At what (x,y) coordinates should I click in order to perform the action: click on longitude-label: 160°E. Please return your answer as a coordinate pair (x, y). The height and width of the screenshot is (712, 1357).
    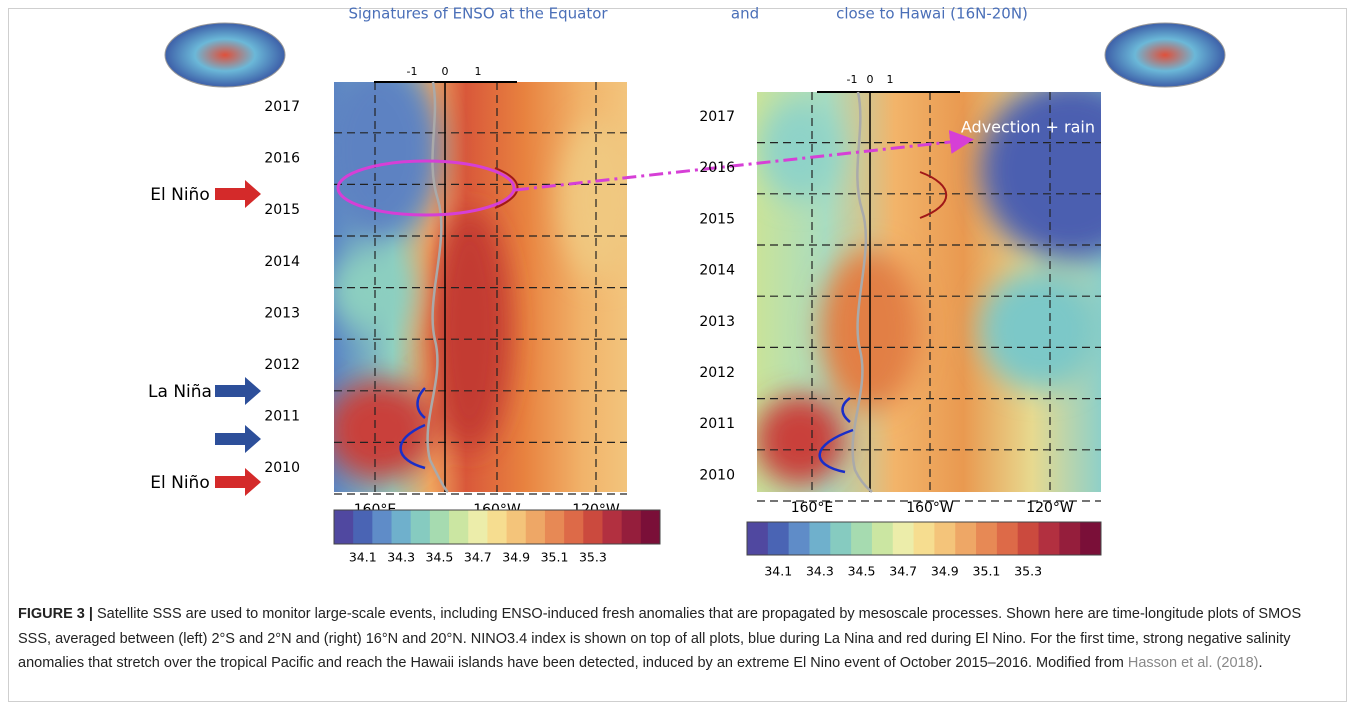
    Looking at the image, I should click on (812, 508).